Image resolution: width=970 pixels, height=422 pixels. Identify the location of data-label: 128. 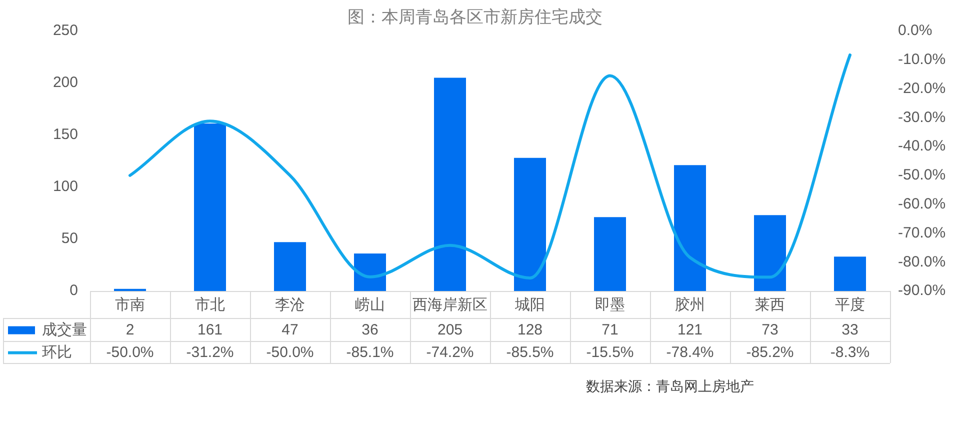
(530, 329).